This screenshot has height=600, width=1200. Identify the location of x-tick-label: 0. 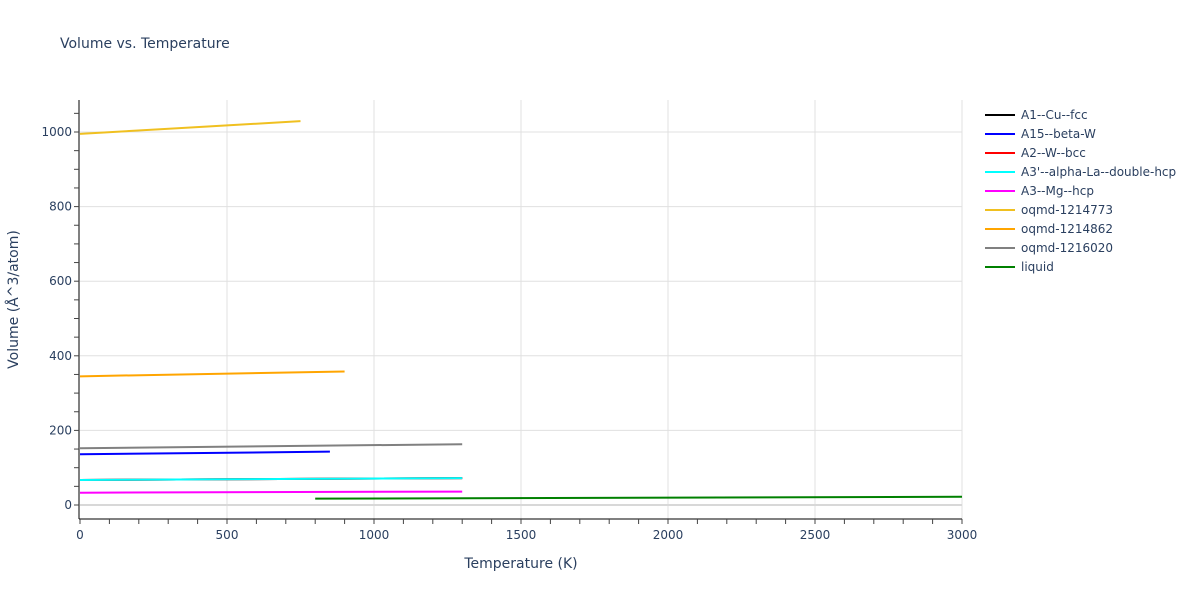
(80, 535).